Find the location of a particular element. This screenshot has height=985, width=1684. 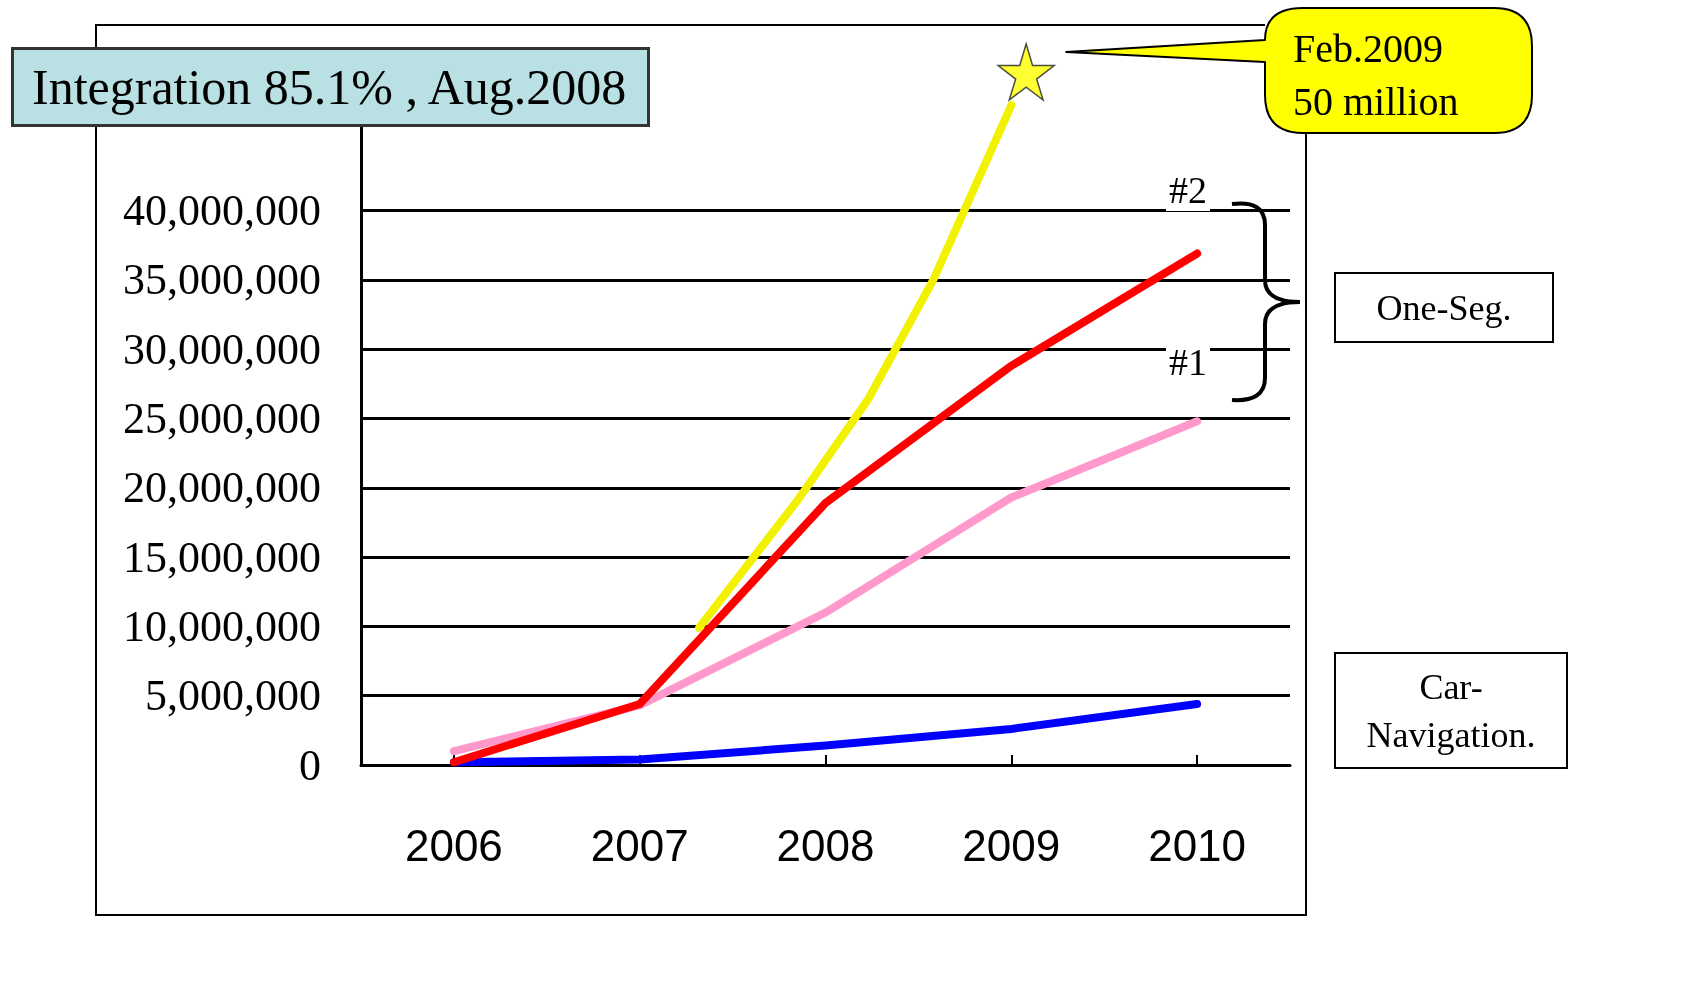

chart-title: Integration 85.1% , Aug.2008 is located at coordinates (329, 87).